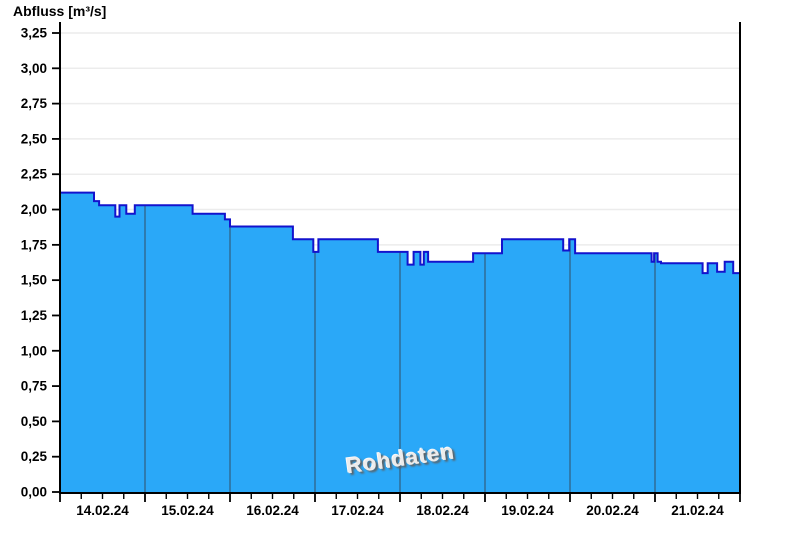  I want to click on y-tick-label: 2,75, so click(34, 103).